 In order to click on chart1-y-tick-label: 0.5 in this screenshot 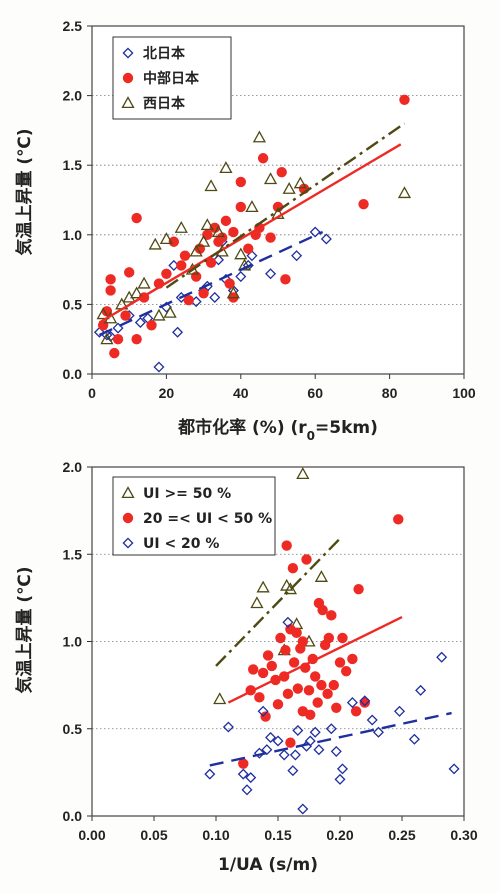, I will do `click(73, 304)`.